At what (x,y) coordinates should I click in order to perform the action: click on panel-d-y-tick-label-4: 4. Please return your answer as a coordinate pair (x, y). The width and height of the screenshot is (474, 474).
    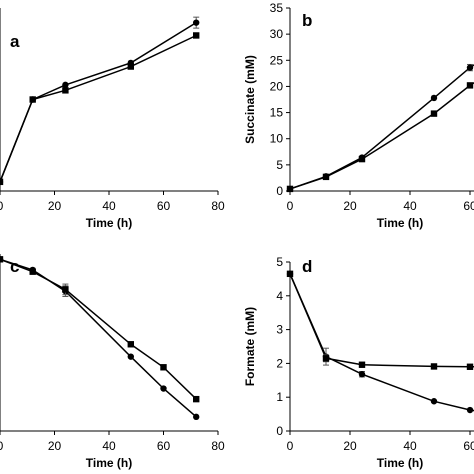
    Looking at the image, I should click on (279, 296).